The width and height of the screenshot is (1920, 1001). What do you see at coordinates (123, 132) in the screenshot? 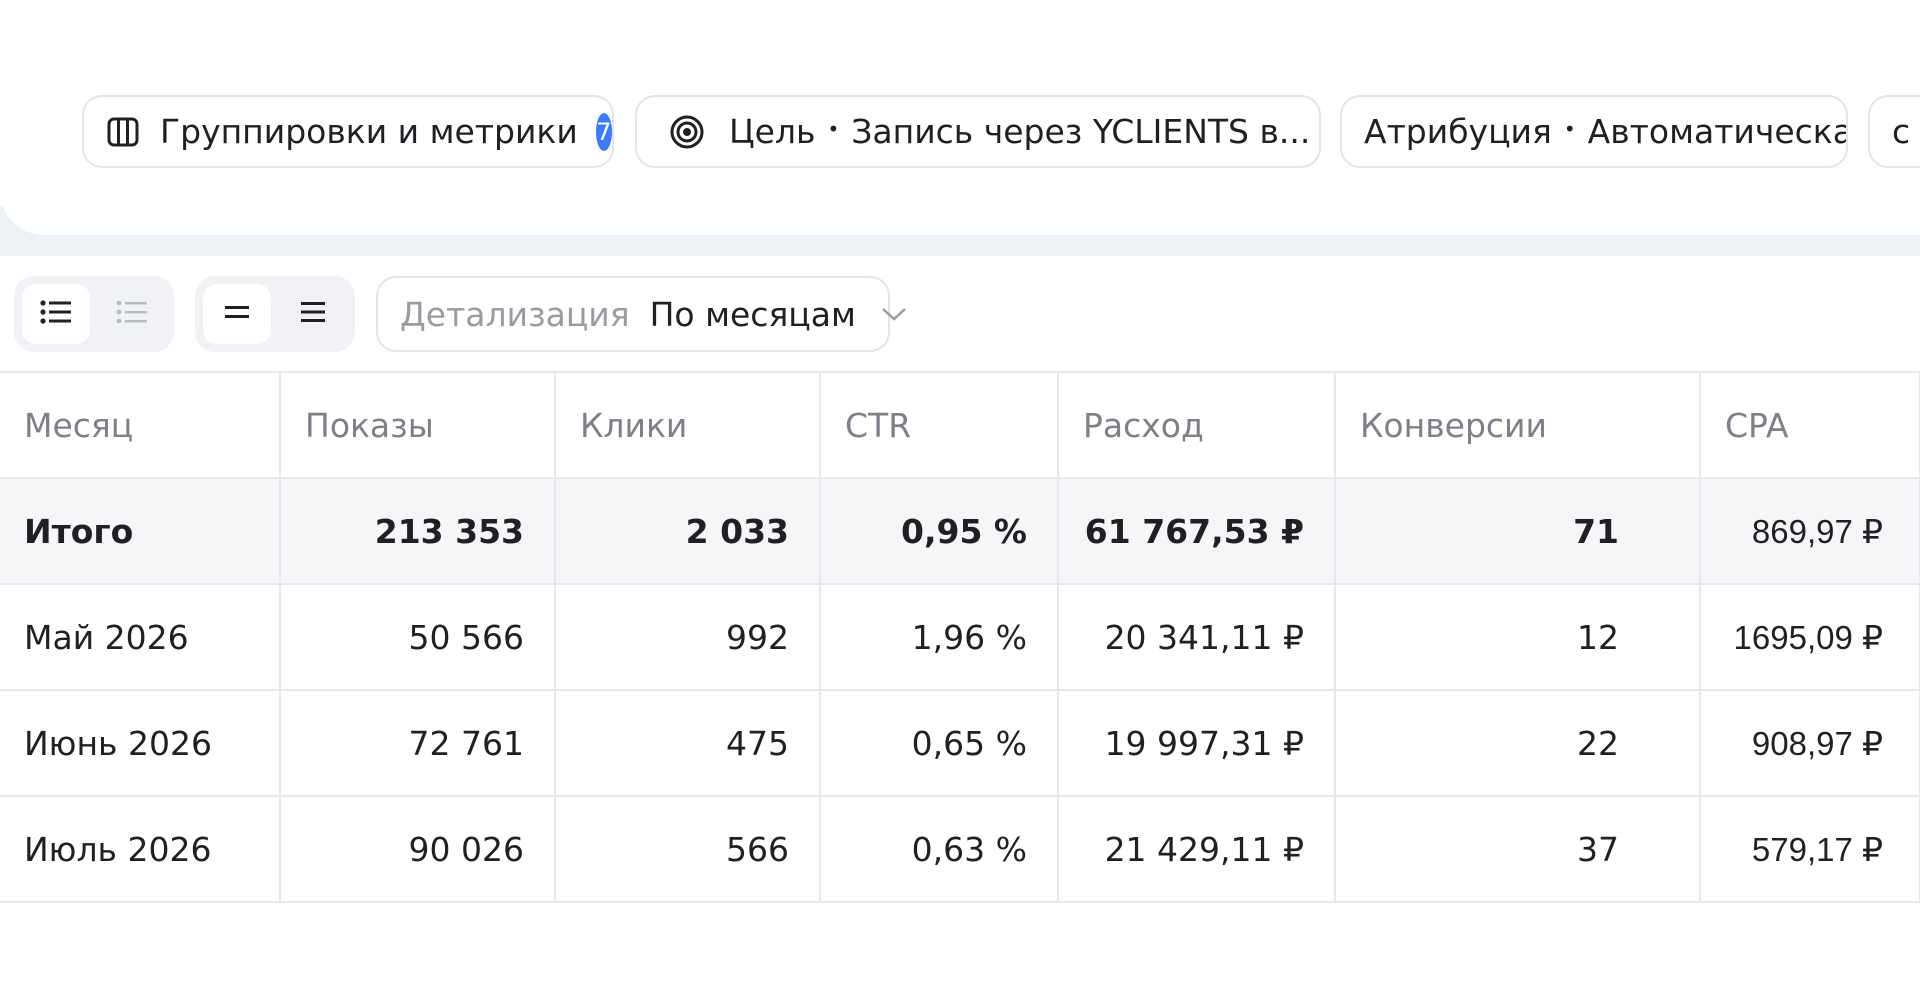
I see `columns-icon` at bounding box center [123, 132].